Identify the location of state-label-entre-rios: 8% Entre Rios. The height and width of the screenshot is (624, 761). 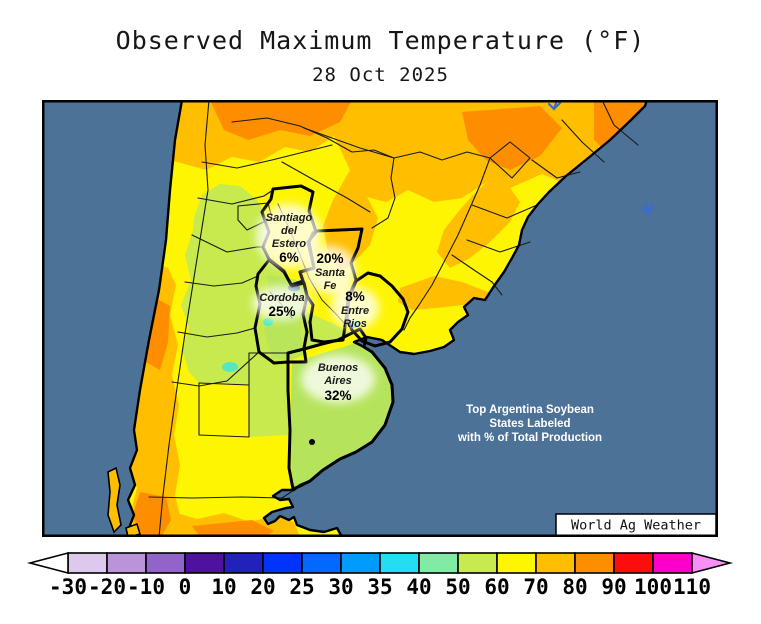
(355, 309).